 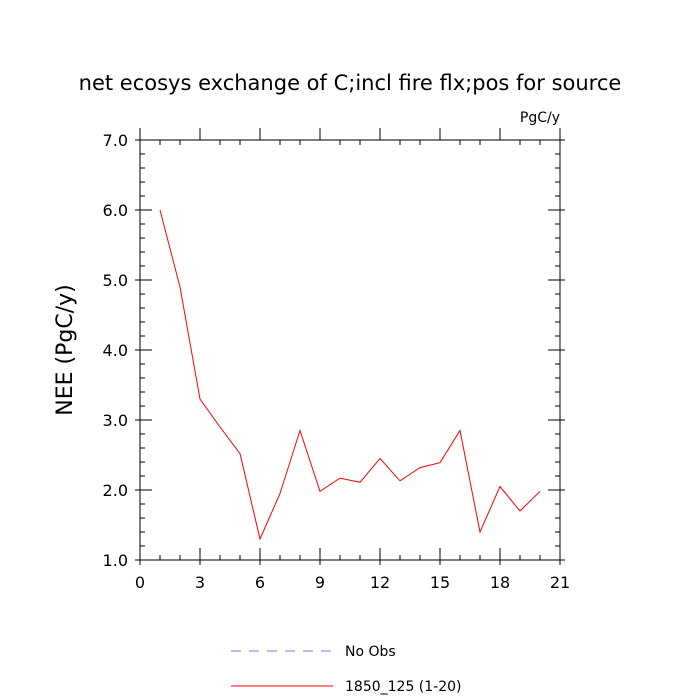 I want to click on y-tick-label: 2.0, so click(x=115, y=490).